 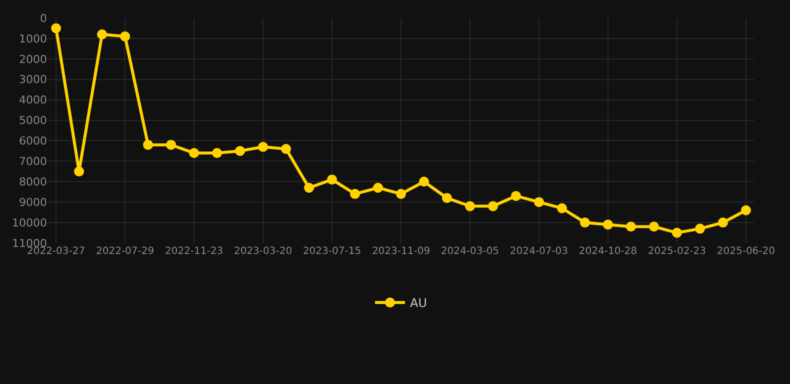 I want to click on x-tick-label: 2024-03-05, so click(x=470, y=251).